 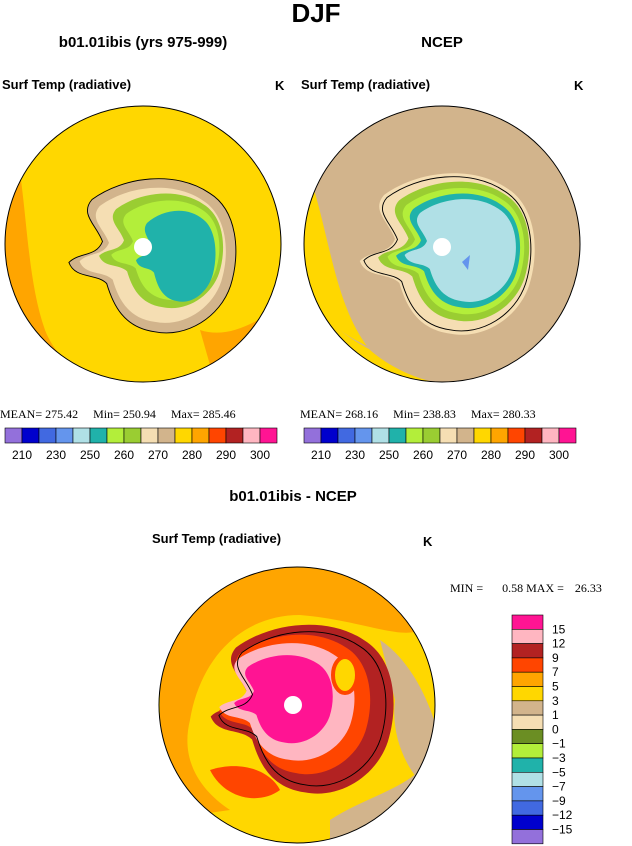 I want to click on stats: MIN = 0.58 MAX = 26.33, so click(x=526, y=588).